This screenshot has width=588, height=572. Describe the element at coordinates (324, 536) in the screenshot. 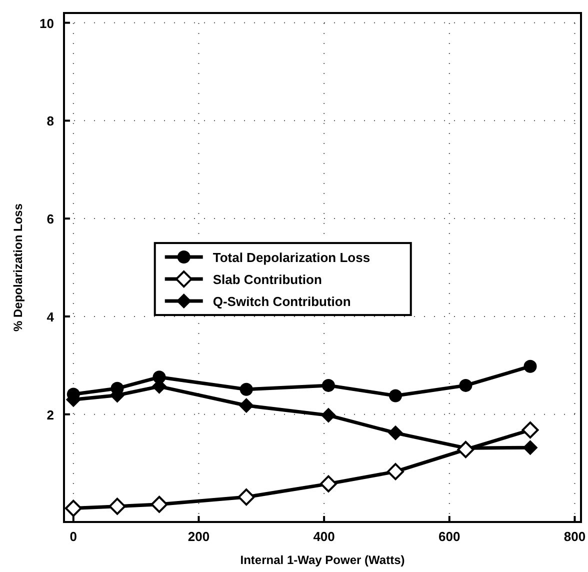

I see `x-tick-label: 400` at that location.